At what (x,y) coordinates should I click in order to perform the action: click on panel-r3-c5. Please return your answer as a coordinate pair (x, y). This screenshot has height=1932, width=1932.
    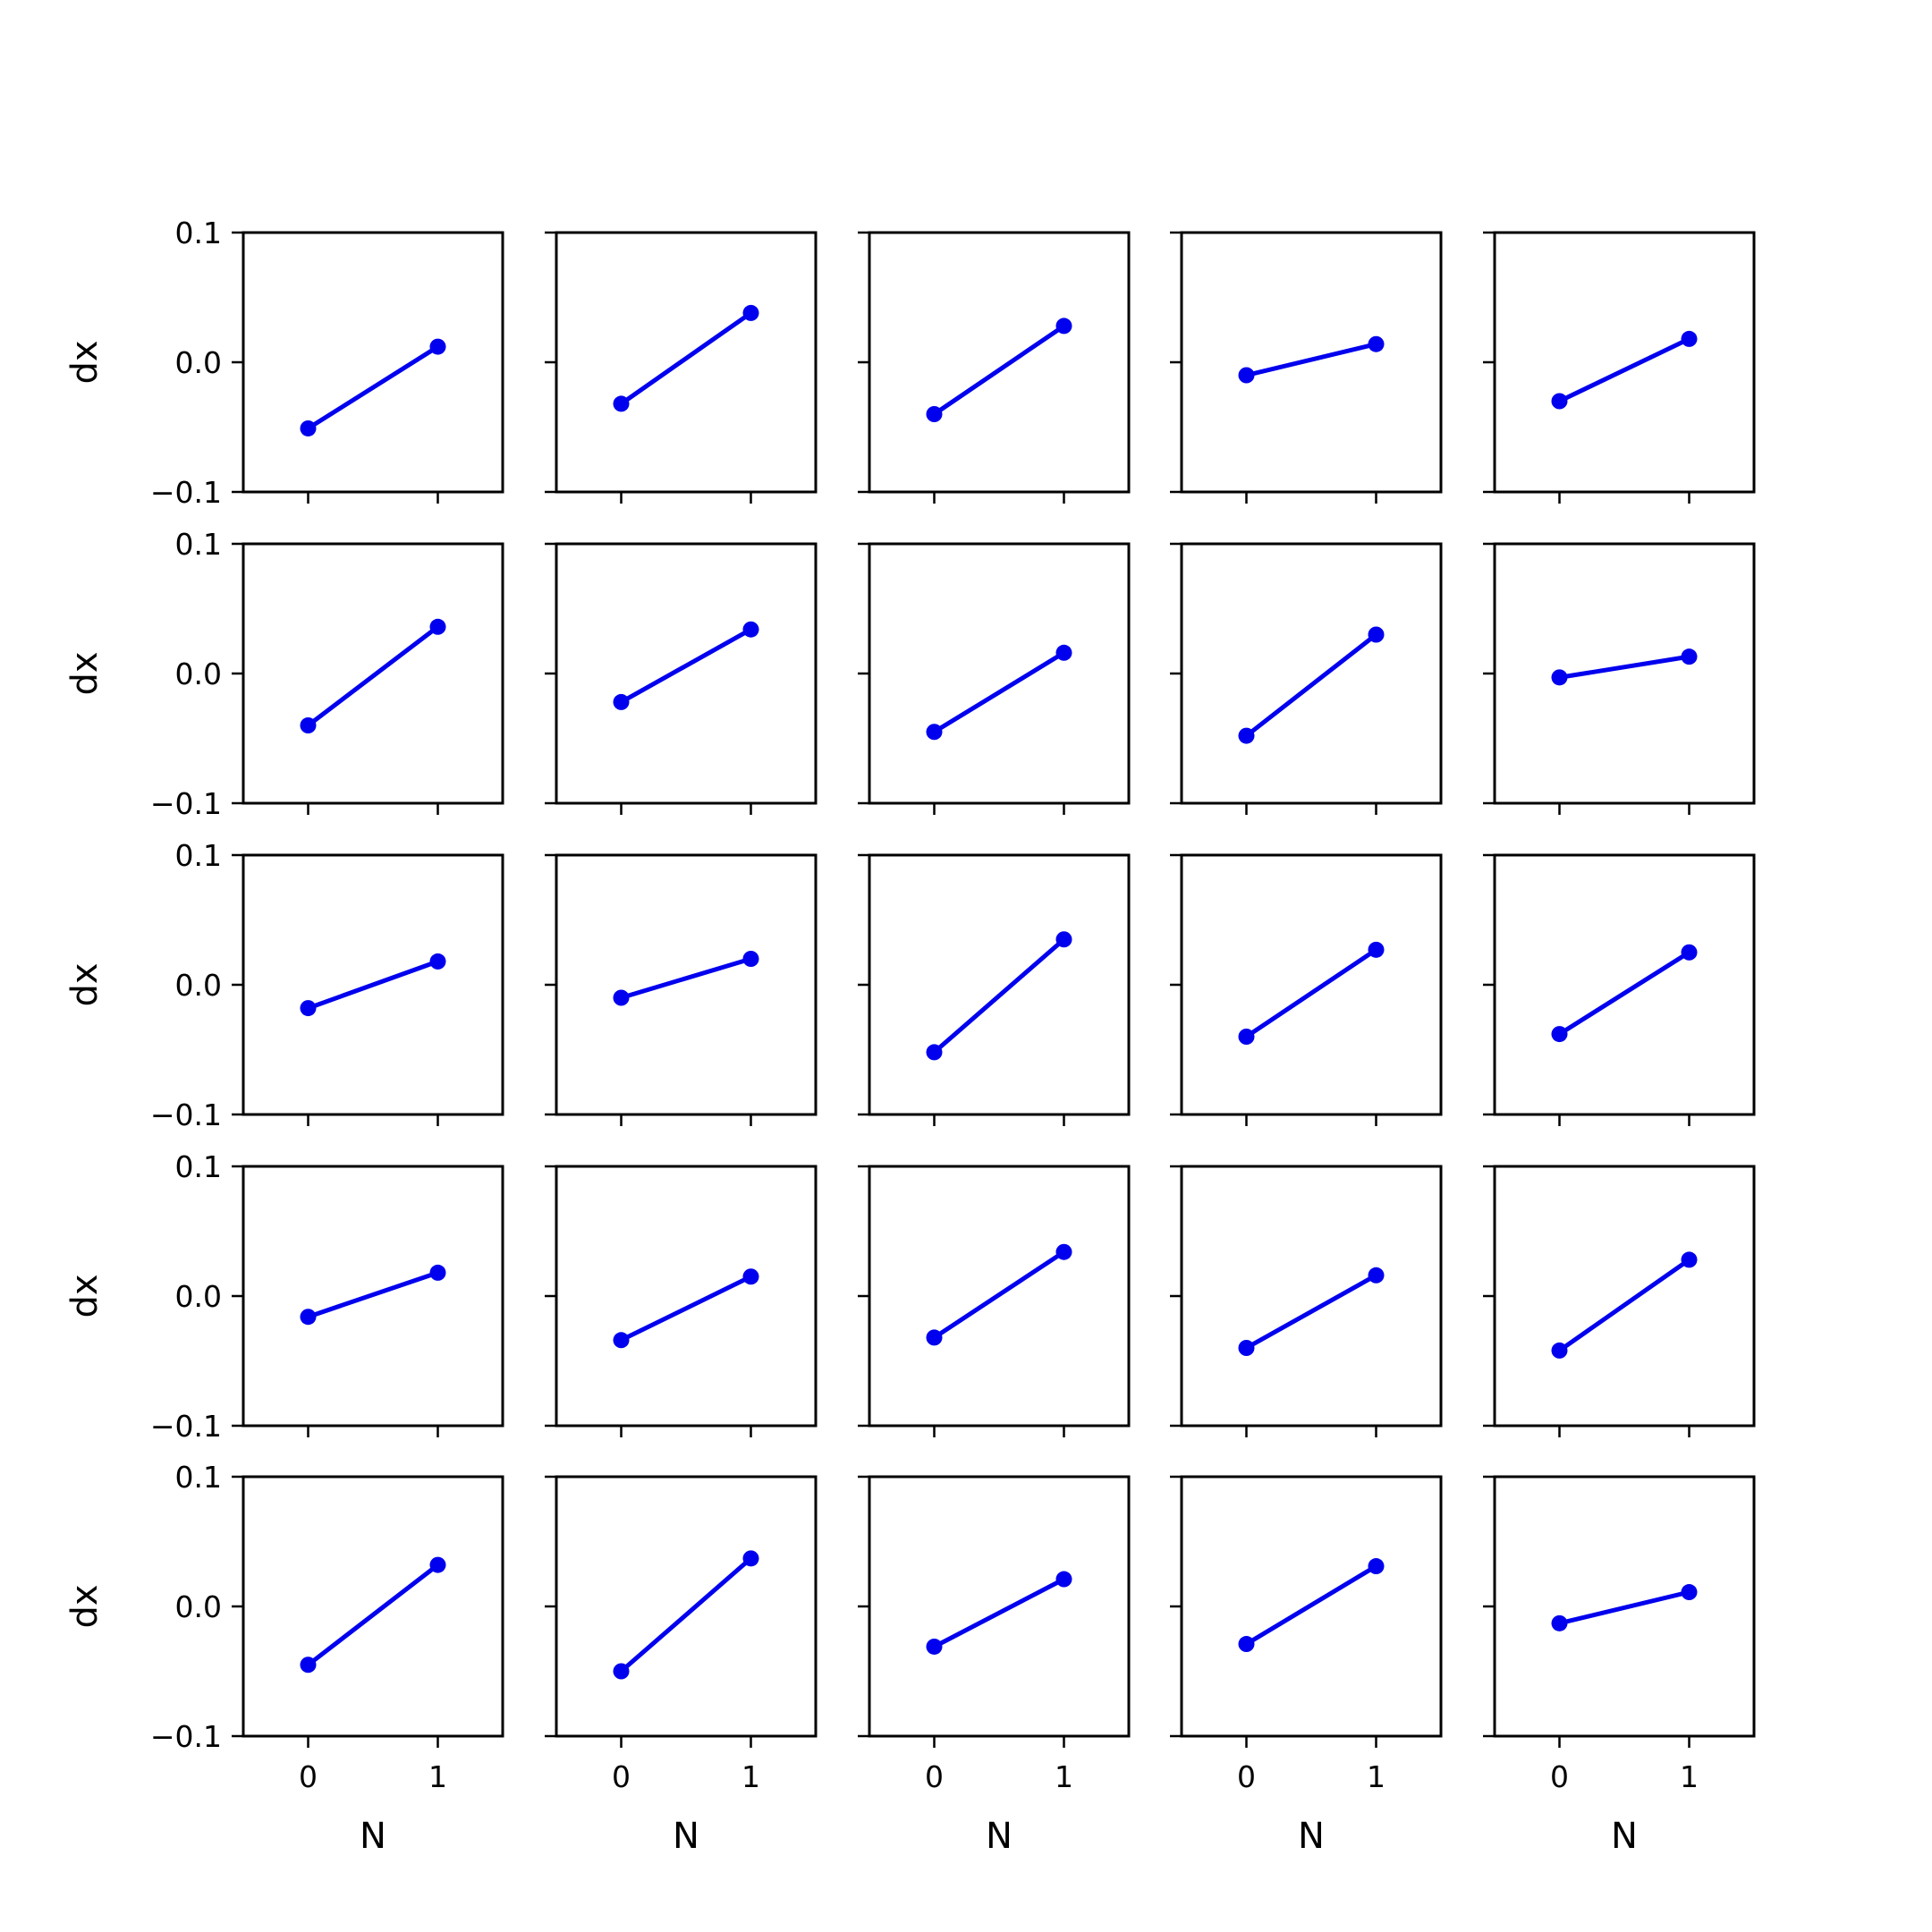
    Looking at the image, I should click on (1619, 989).